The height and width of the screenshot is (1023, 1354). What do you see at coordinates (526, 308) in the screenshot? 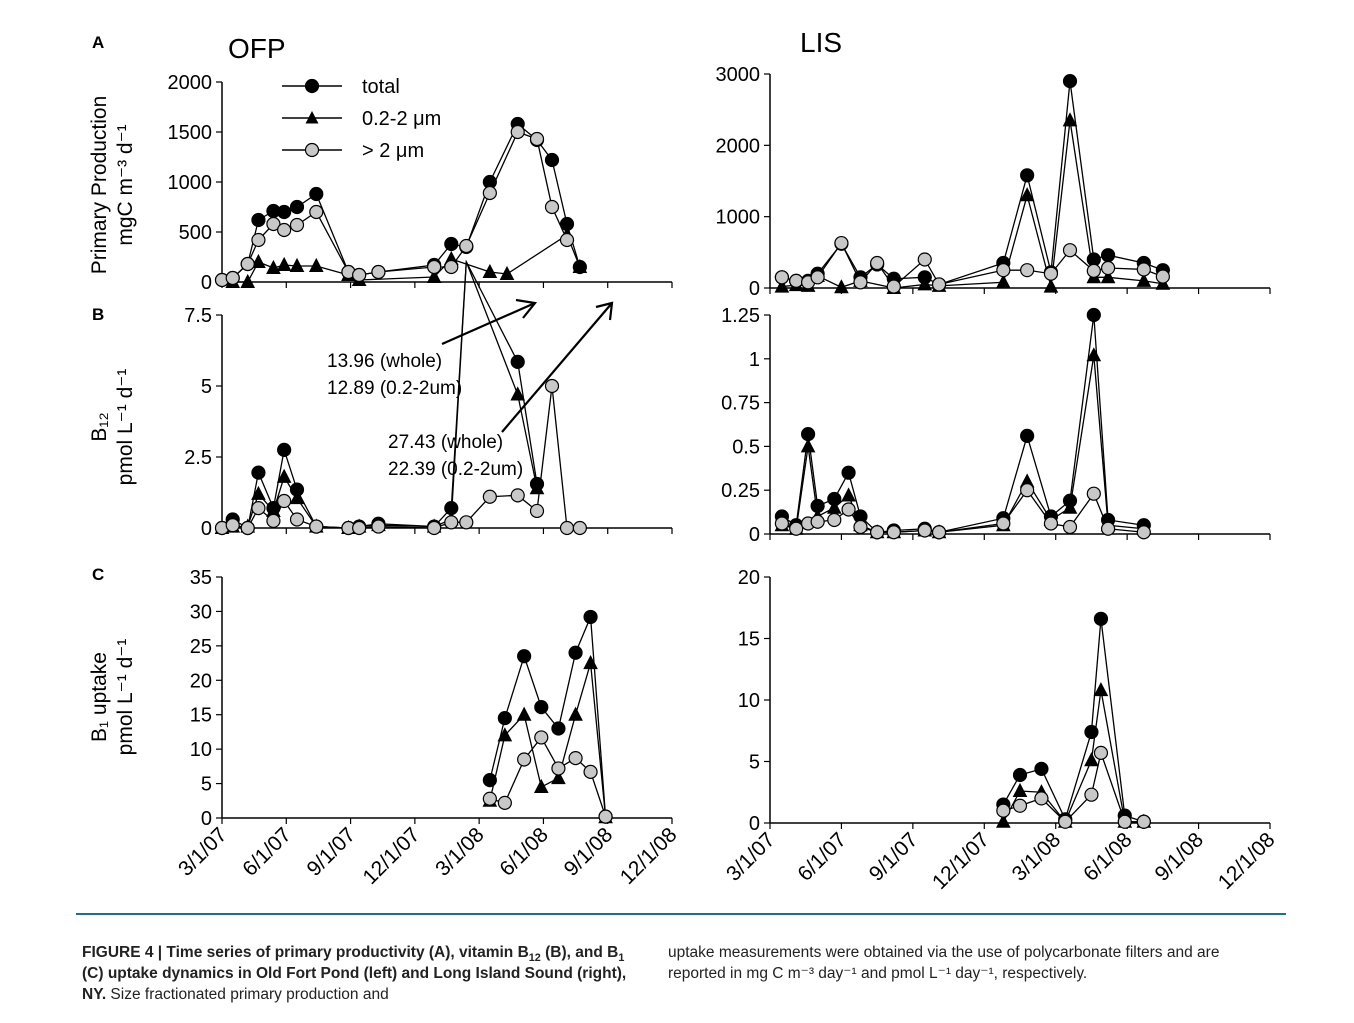
I see `annotation-arrow-head` at bounding box center [526, 308].